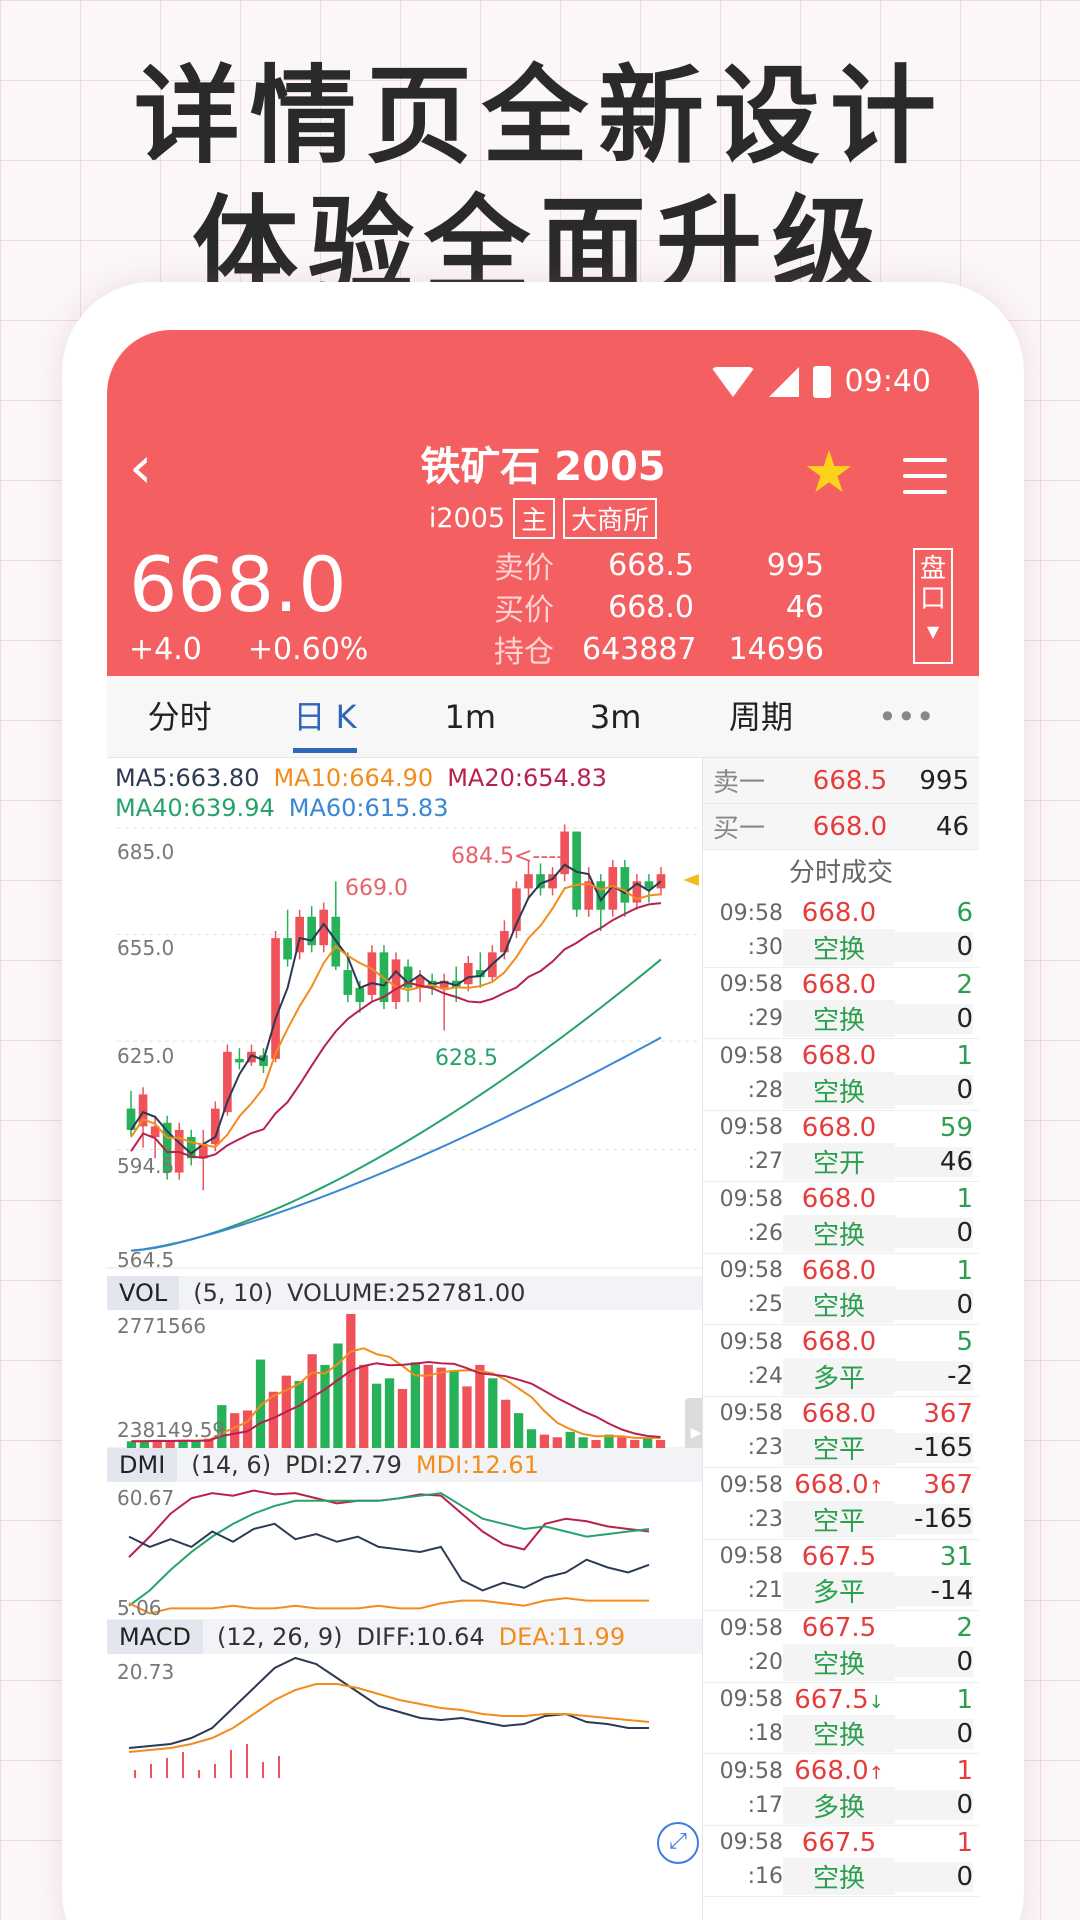  Describe the element at coordinates (933, 606) in the screenshot. I see `pankou-button: 盘口 ▼` at that location.